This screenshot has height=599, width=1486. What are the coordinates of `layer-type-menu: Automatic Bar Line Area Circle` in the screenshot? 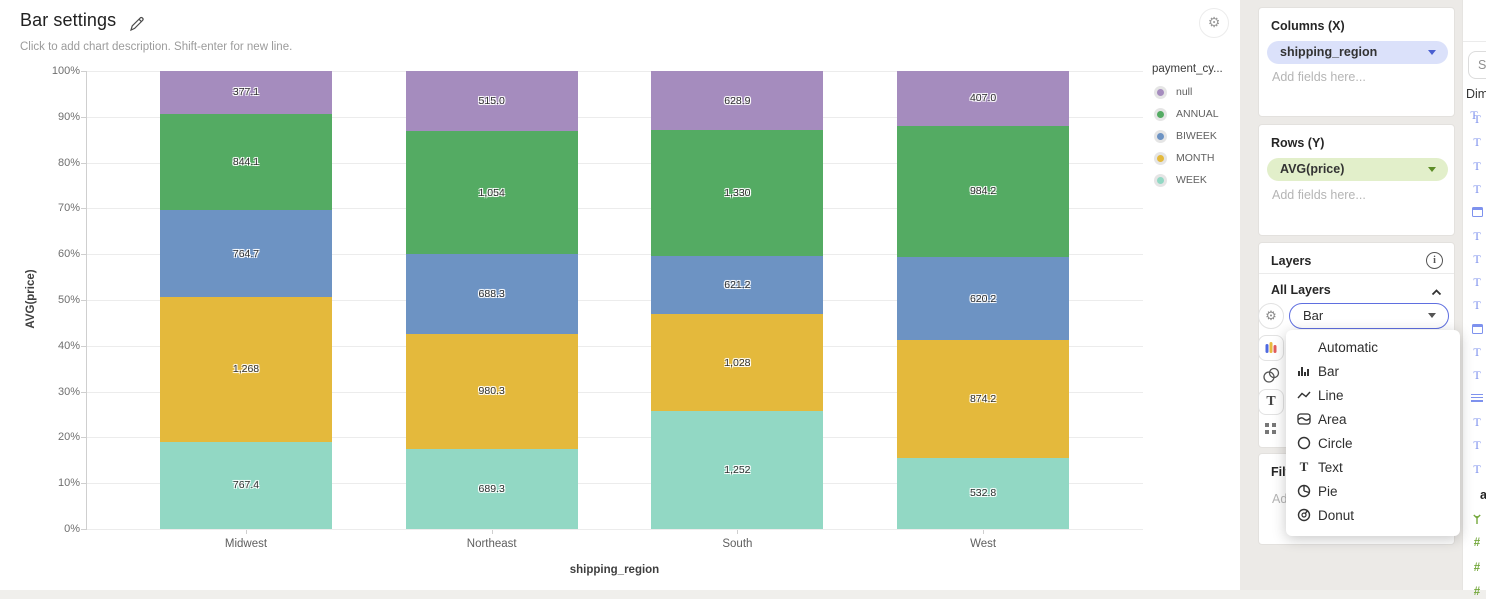 It's located at (1373, 433).